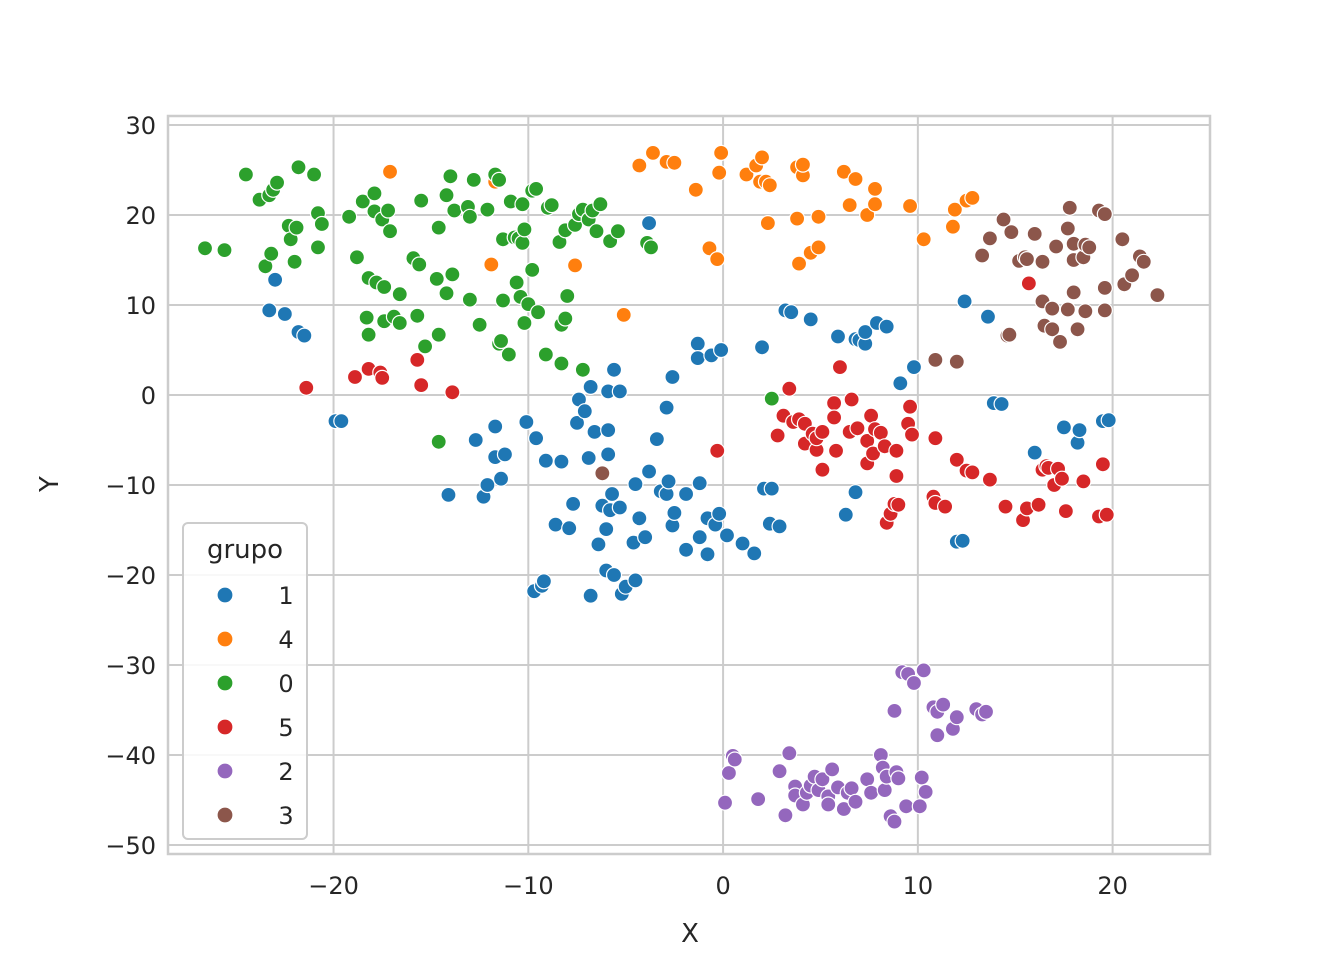 Image resolution: width=1344 pixels, height=960 pixels. I want to click on y-tick-label: −20, so click(130, 576).